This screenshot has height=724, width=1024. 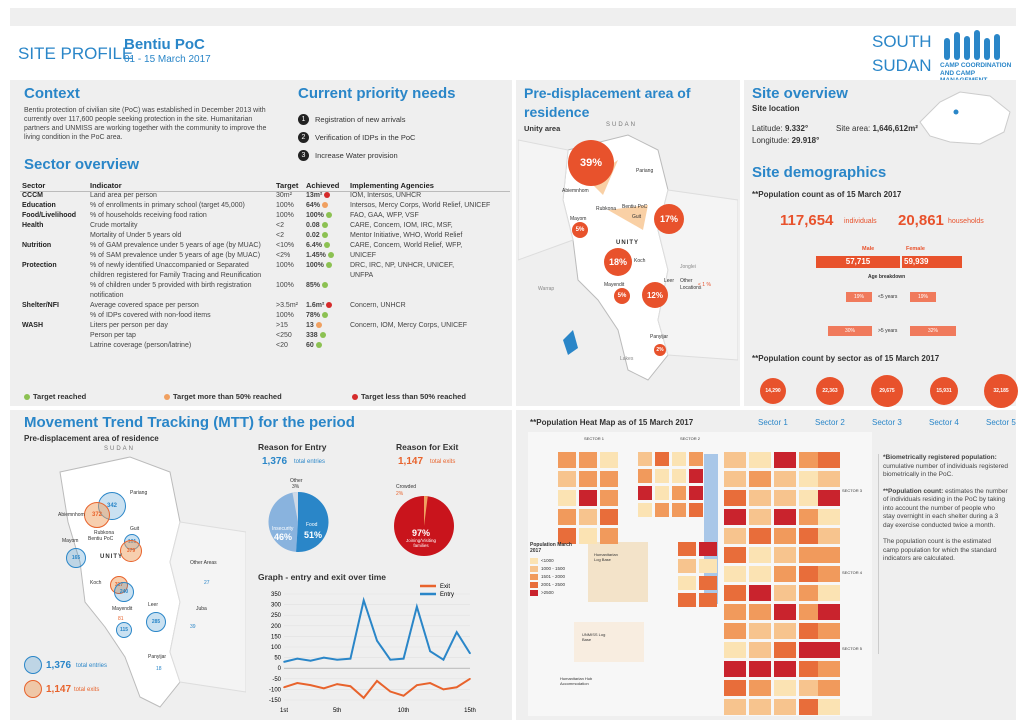 I want to click on y-tick-label: 200, so click(x=276, y=627).